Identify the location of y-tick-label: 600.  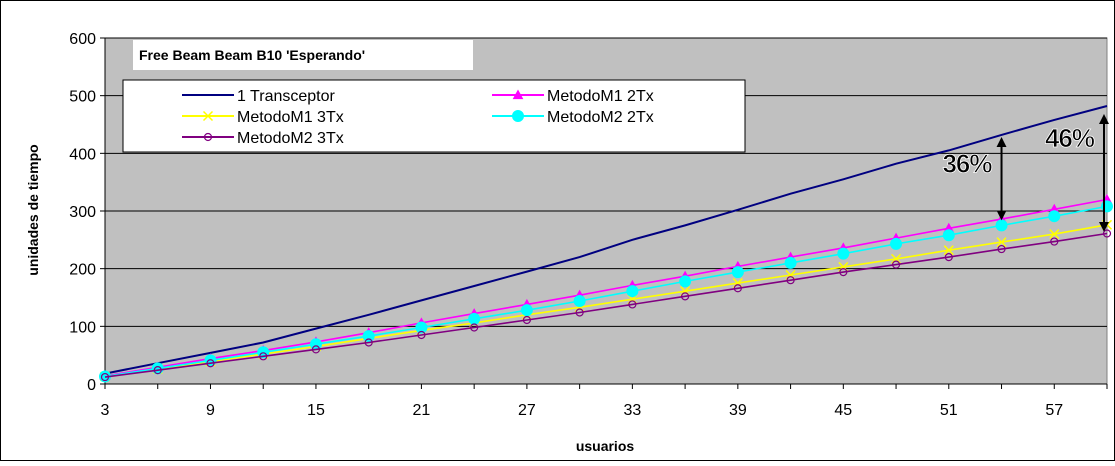
(82, 39).